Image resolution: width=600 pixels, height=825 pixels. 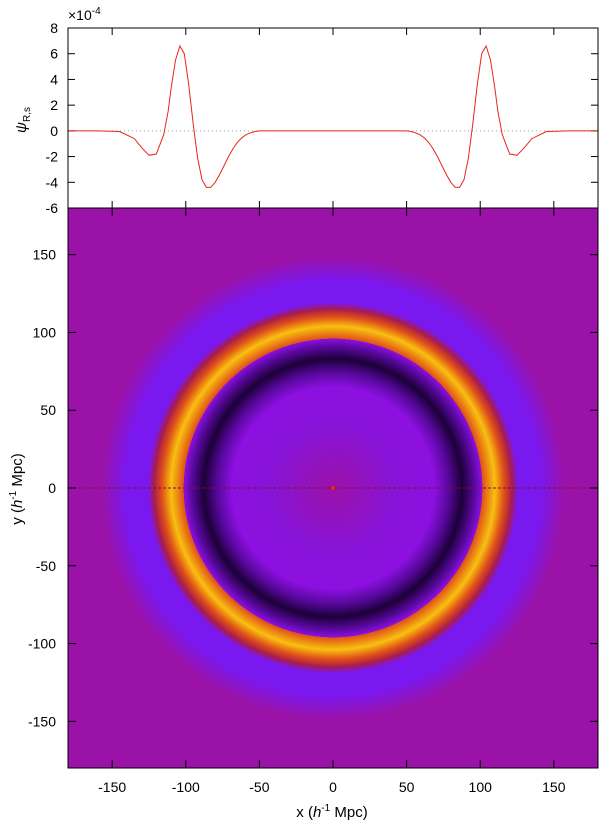 I want to click on profile-y-axis-label: ψR,s, so click(x=23, y=120).